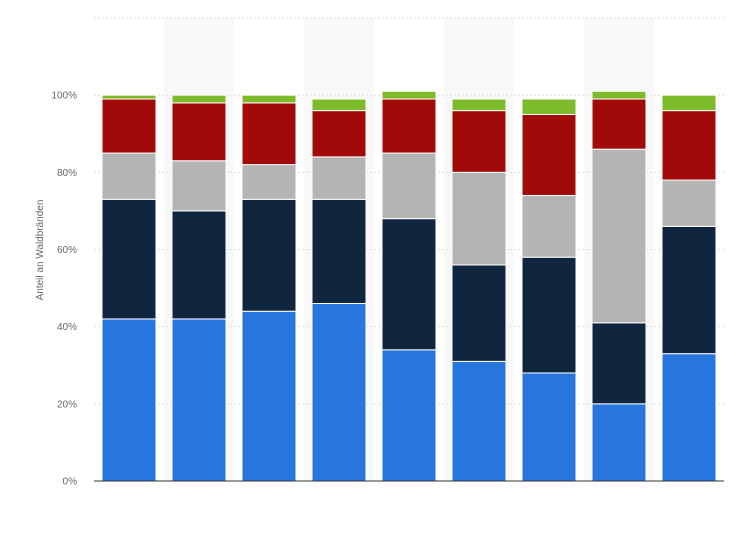 The height and width of the screenshot is (560, 754). Describe the element at coordinates (67, 173) in the screenshot. I see `y-tick-label: 80%` at that location.